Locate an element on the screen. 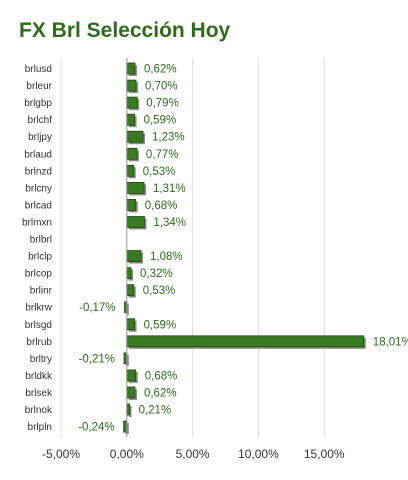 This screenshot has height=480, width=408. value-label: -0,17% is located at coordinates (97, 308).